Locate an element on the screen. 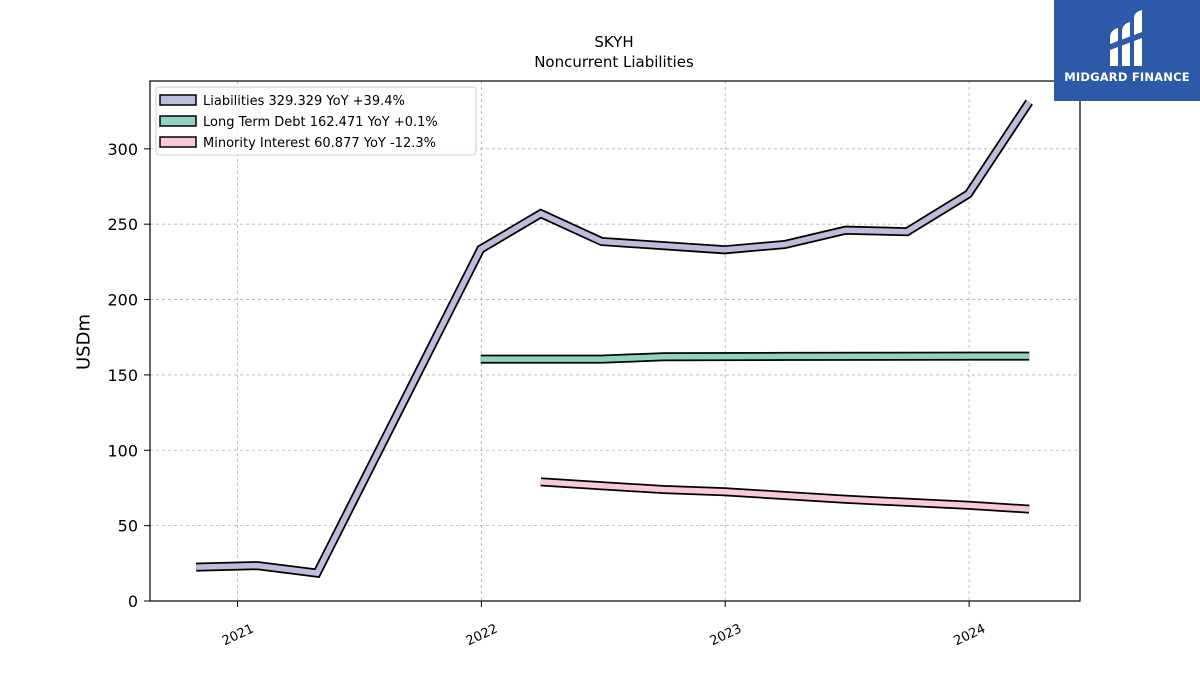  legend-swatch-long-term-debt is located at coordinates (178, 121).